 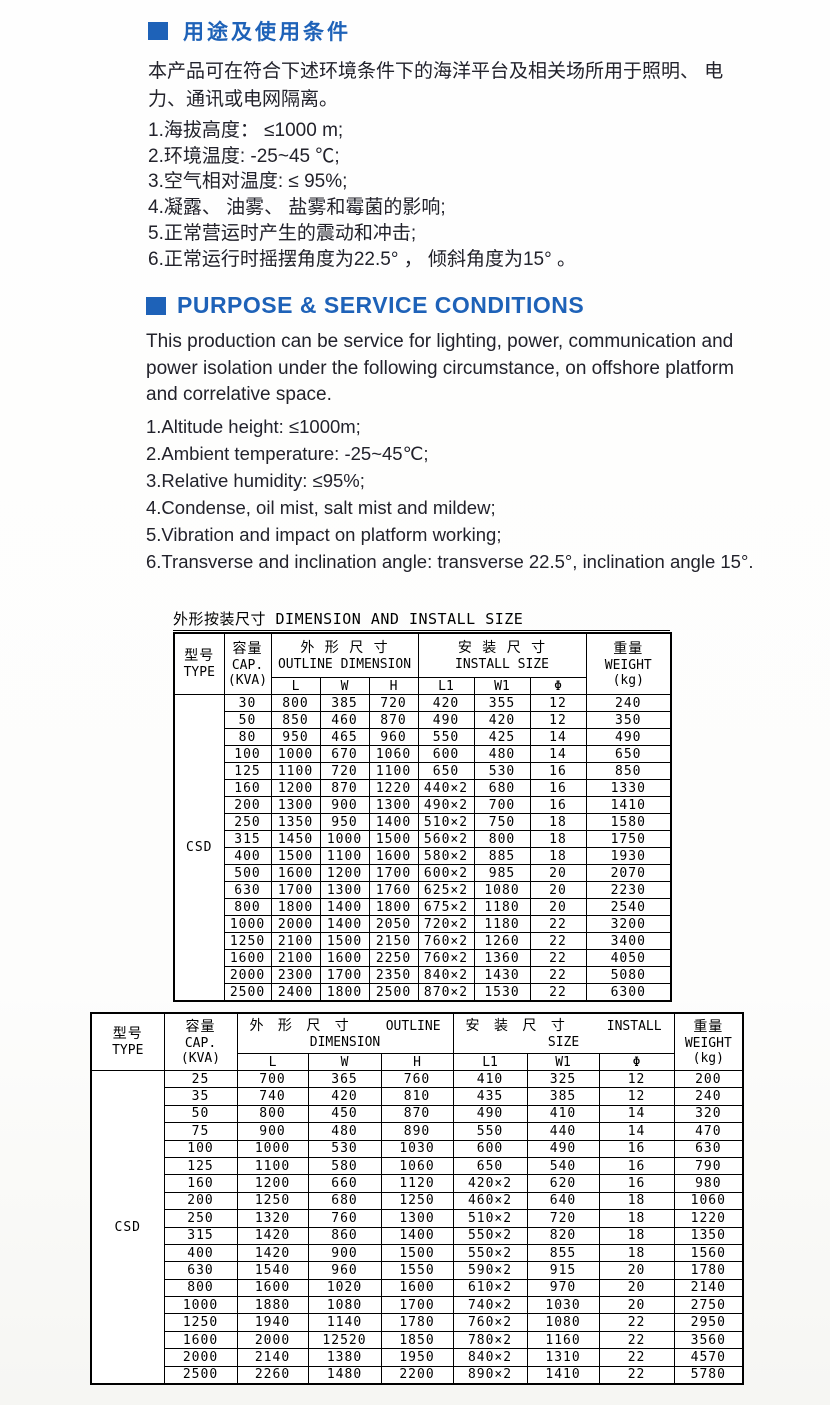 What do you see at coordinates (490, 1096) in the screenshot?
I see `data-cell: 435` at bounding box center [490, 1096].